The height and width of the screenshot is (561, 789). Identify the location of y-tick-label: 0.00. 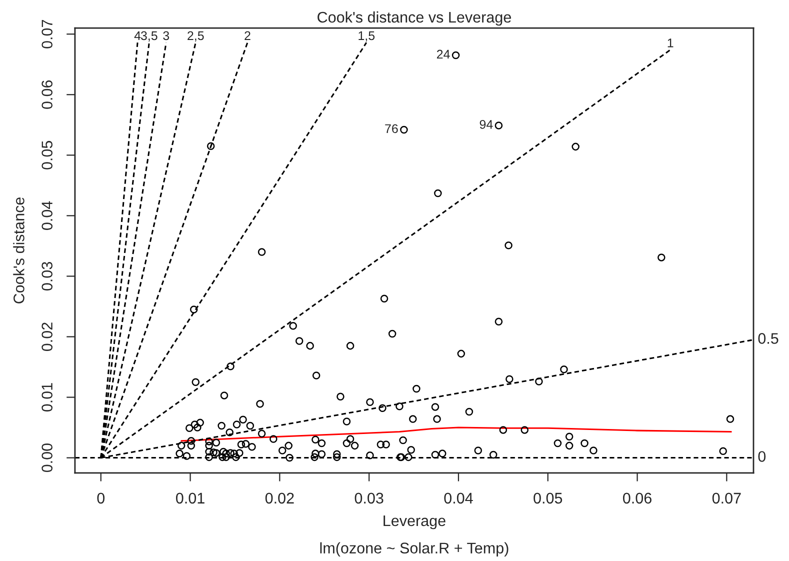
(47, 458).